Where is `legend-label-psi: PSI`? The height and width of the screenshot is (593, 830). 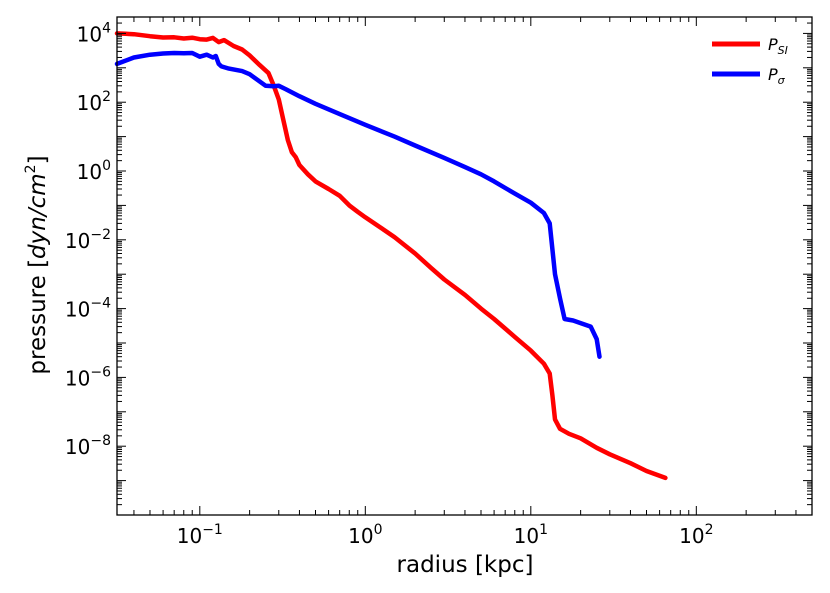
legend-label-psi: PSI is located at coordinates (778, 46).